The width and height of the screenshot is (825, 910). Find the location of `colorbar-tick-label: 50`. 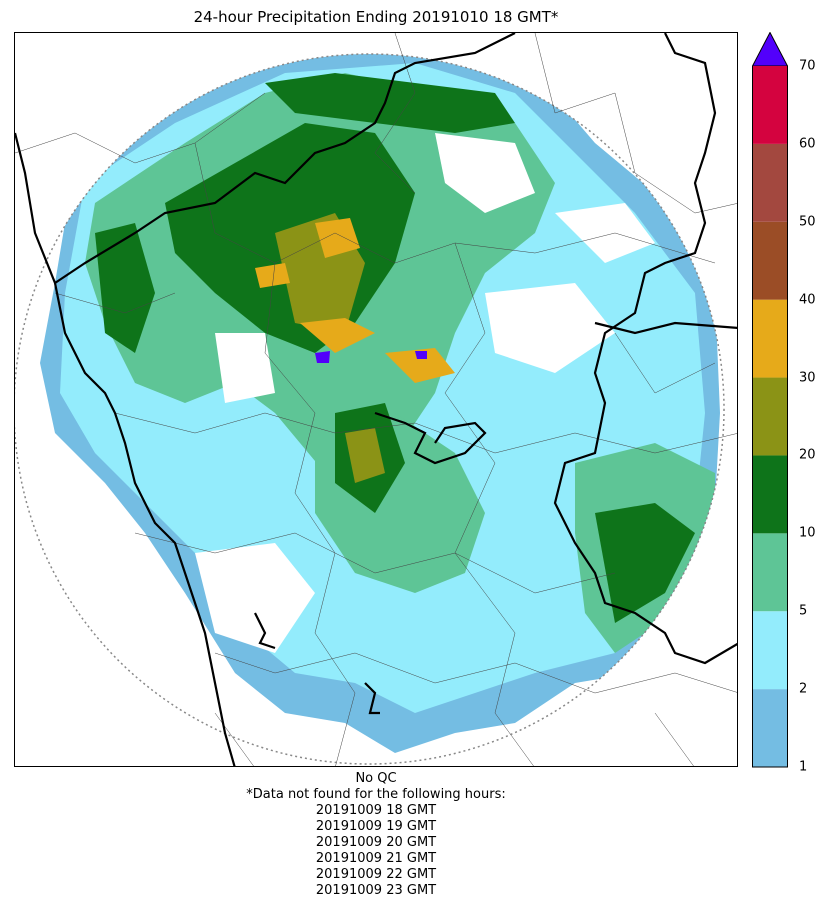

colorbar-tick-label: 50 is located at coordinates (807, 222).